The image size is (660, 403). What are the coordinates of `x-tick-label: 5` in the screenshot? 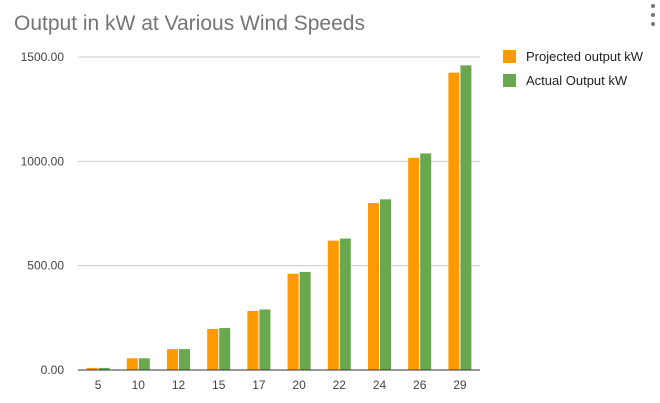 It's located at (98, 385).